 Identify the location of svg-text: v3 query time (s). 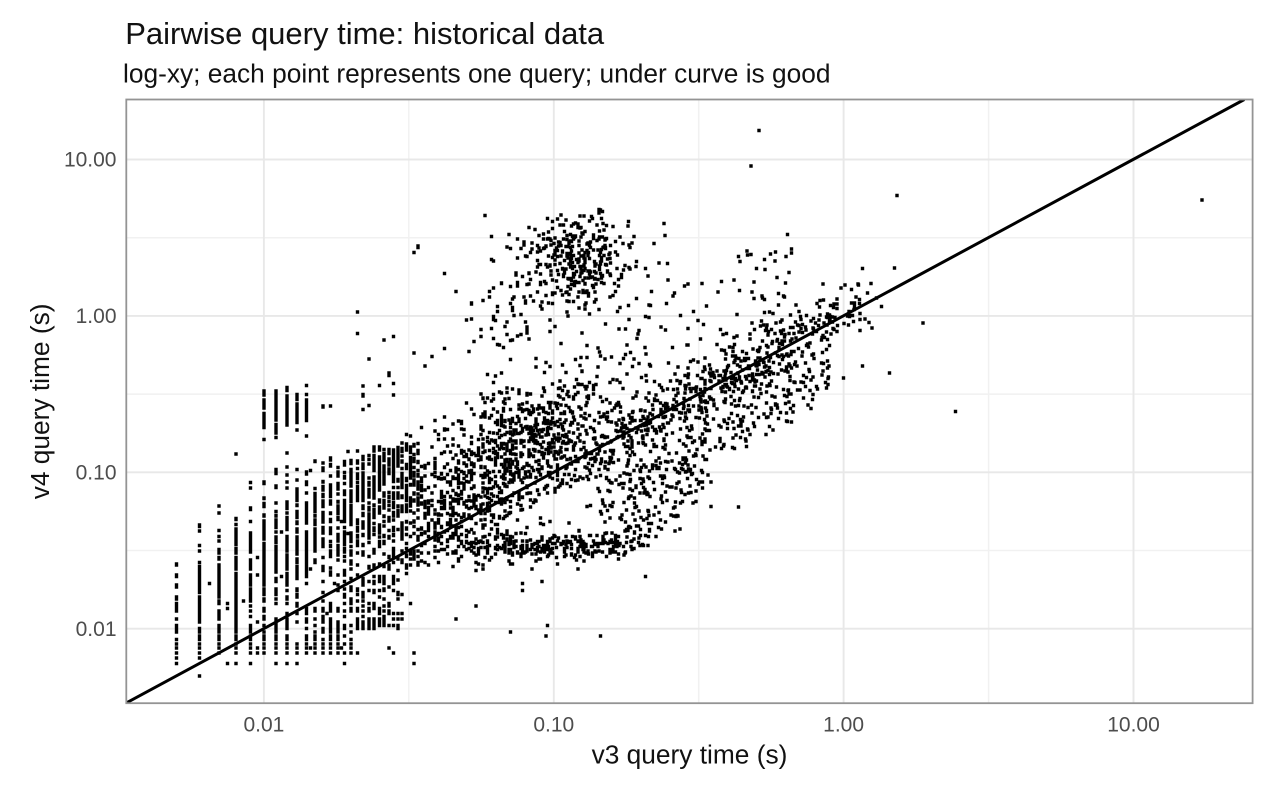
(690, 755).